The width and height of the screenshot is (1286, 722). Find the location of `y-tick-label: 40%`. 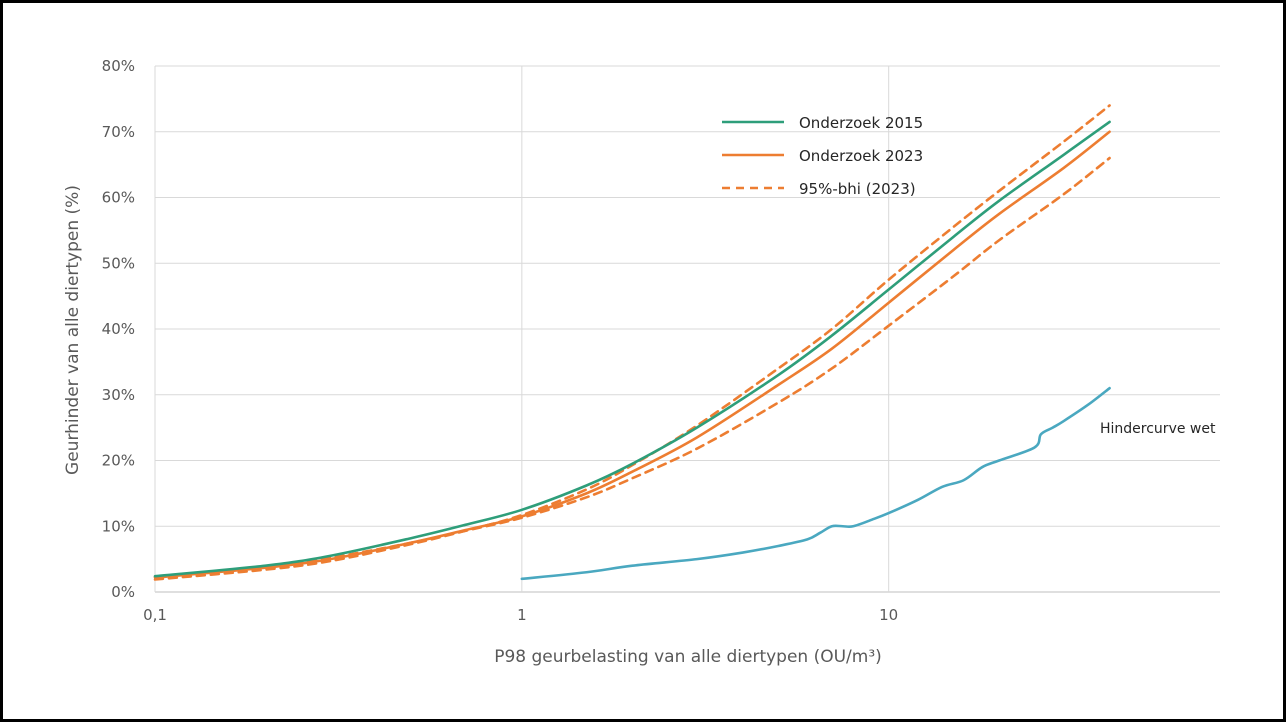

y-tick-label: 40% is located at coordinates (118, 329).